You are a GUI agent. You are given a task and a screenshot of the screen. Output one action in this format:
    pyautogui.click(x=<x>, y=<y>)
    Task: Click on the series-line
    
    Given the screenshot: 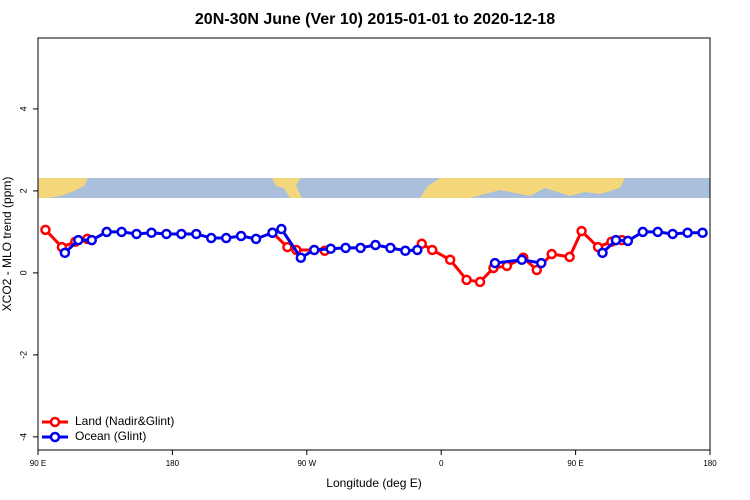 What is the action you would take?
    pyautogui.click(x=383, y=246)
    